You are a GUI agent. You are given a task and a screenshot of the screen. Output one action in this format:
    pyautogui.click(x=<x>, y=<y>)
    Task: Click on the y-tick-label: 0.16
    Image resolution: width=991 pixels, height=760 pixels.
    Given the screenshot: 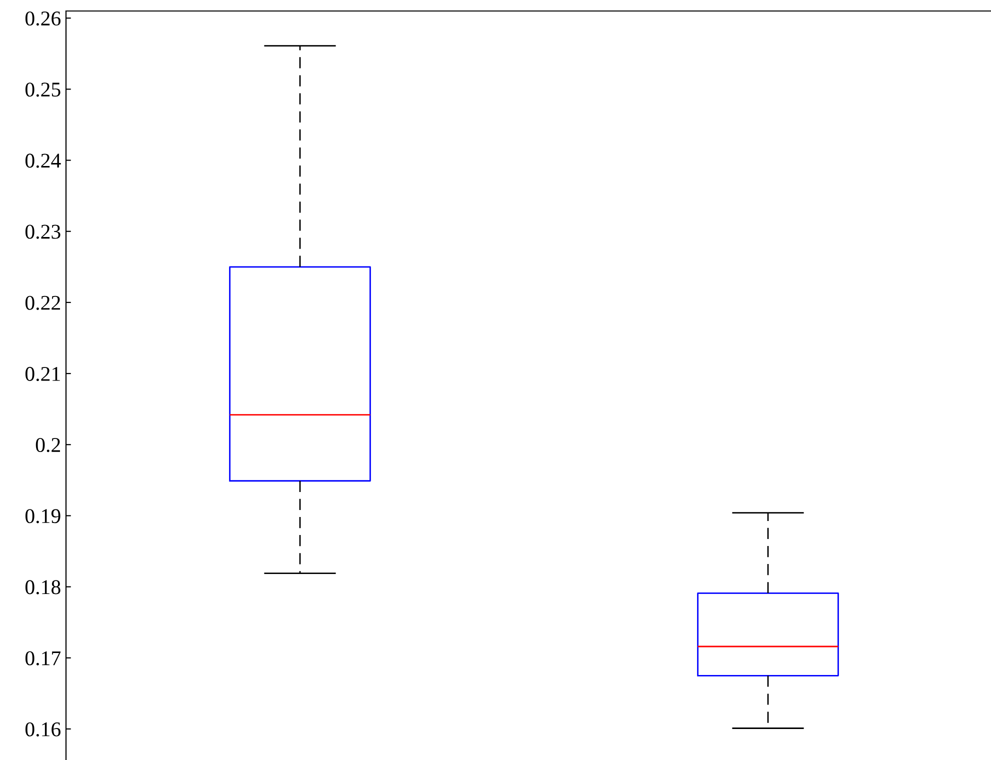 What is the action you would take?
    pyautogui.click(x=43, y=729)
    